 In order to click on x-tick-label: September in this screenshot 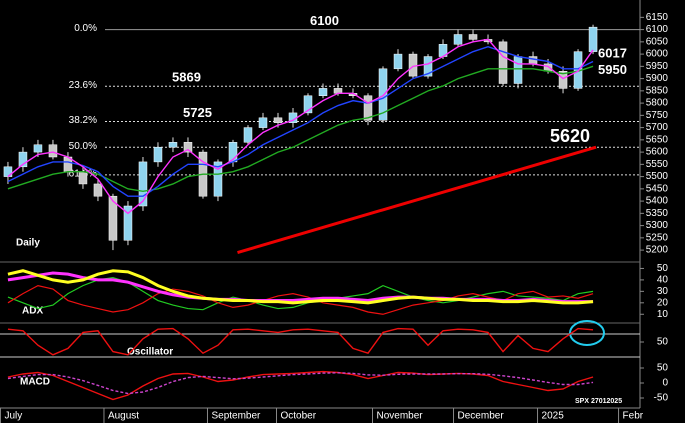, I will do `click(236, 416)`.